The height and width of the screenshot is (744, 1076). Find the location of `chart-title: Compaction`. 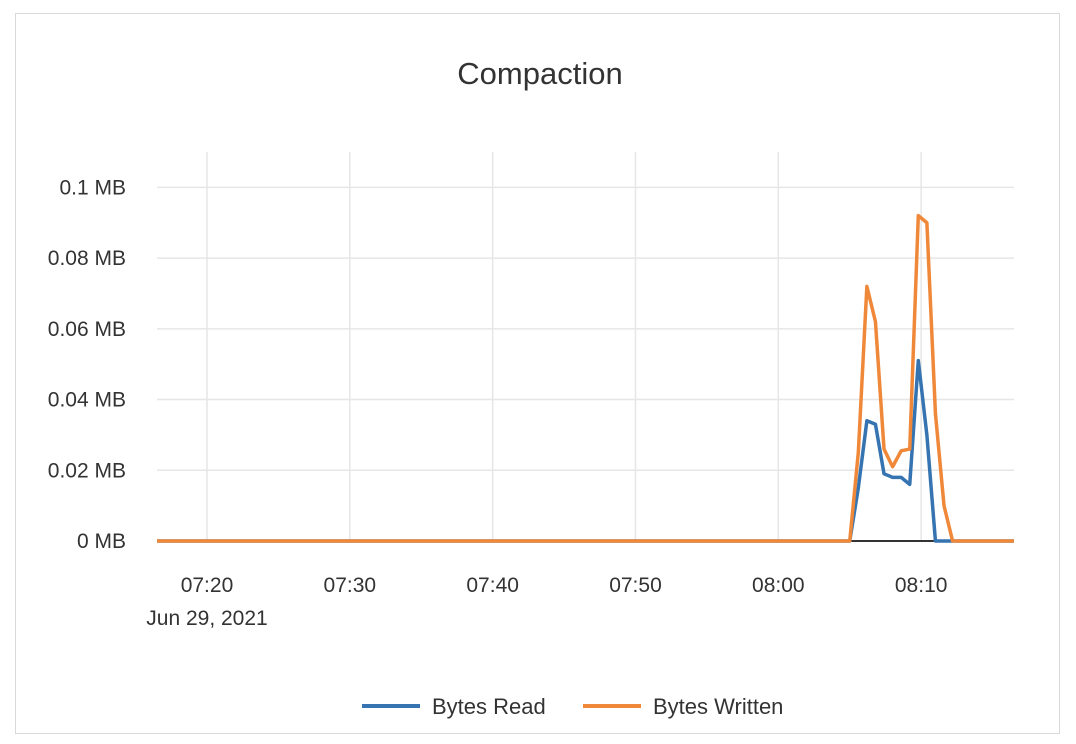

chart-title: Compaction is located at coordinates (539, 73).